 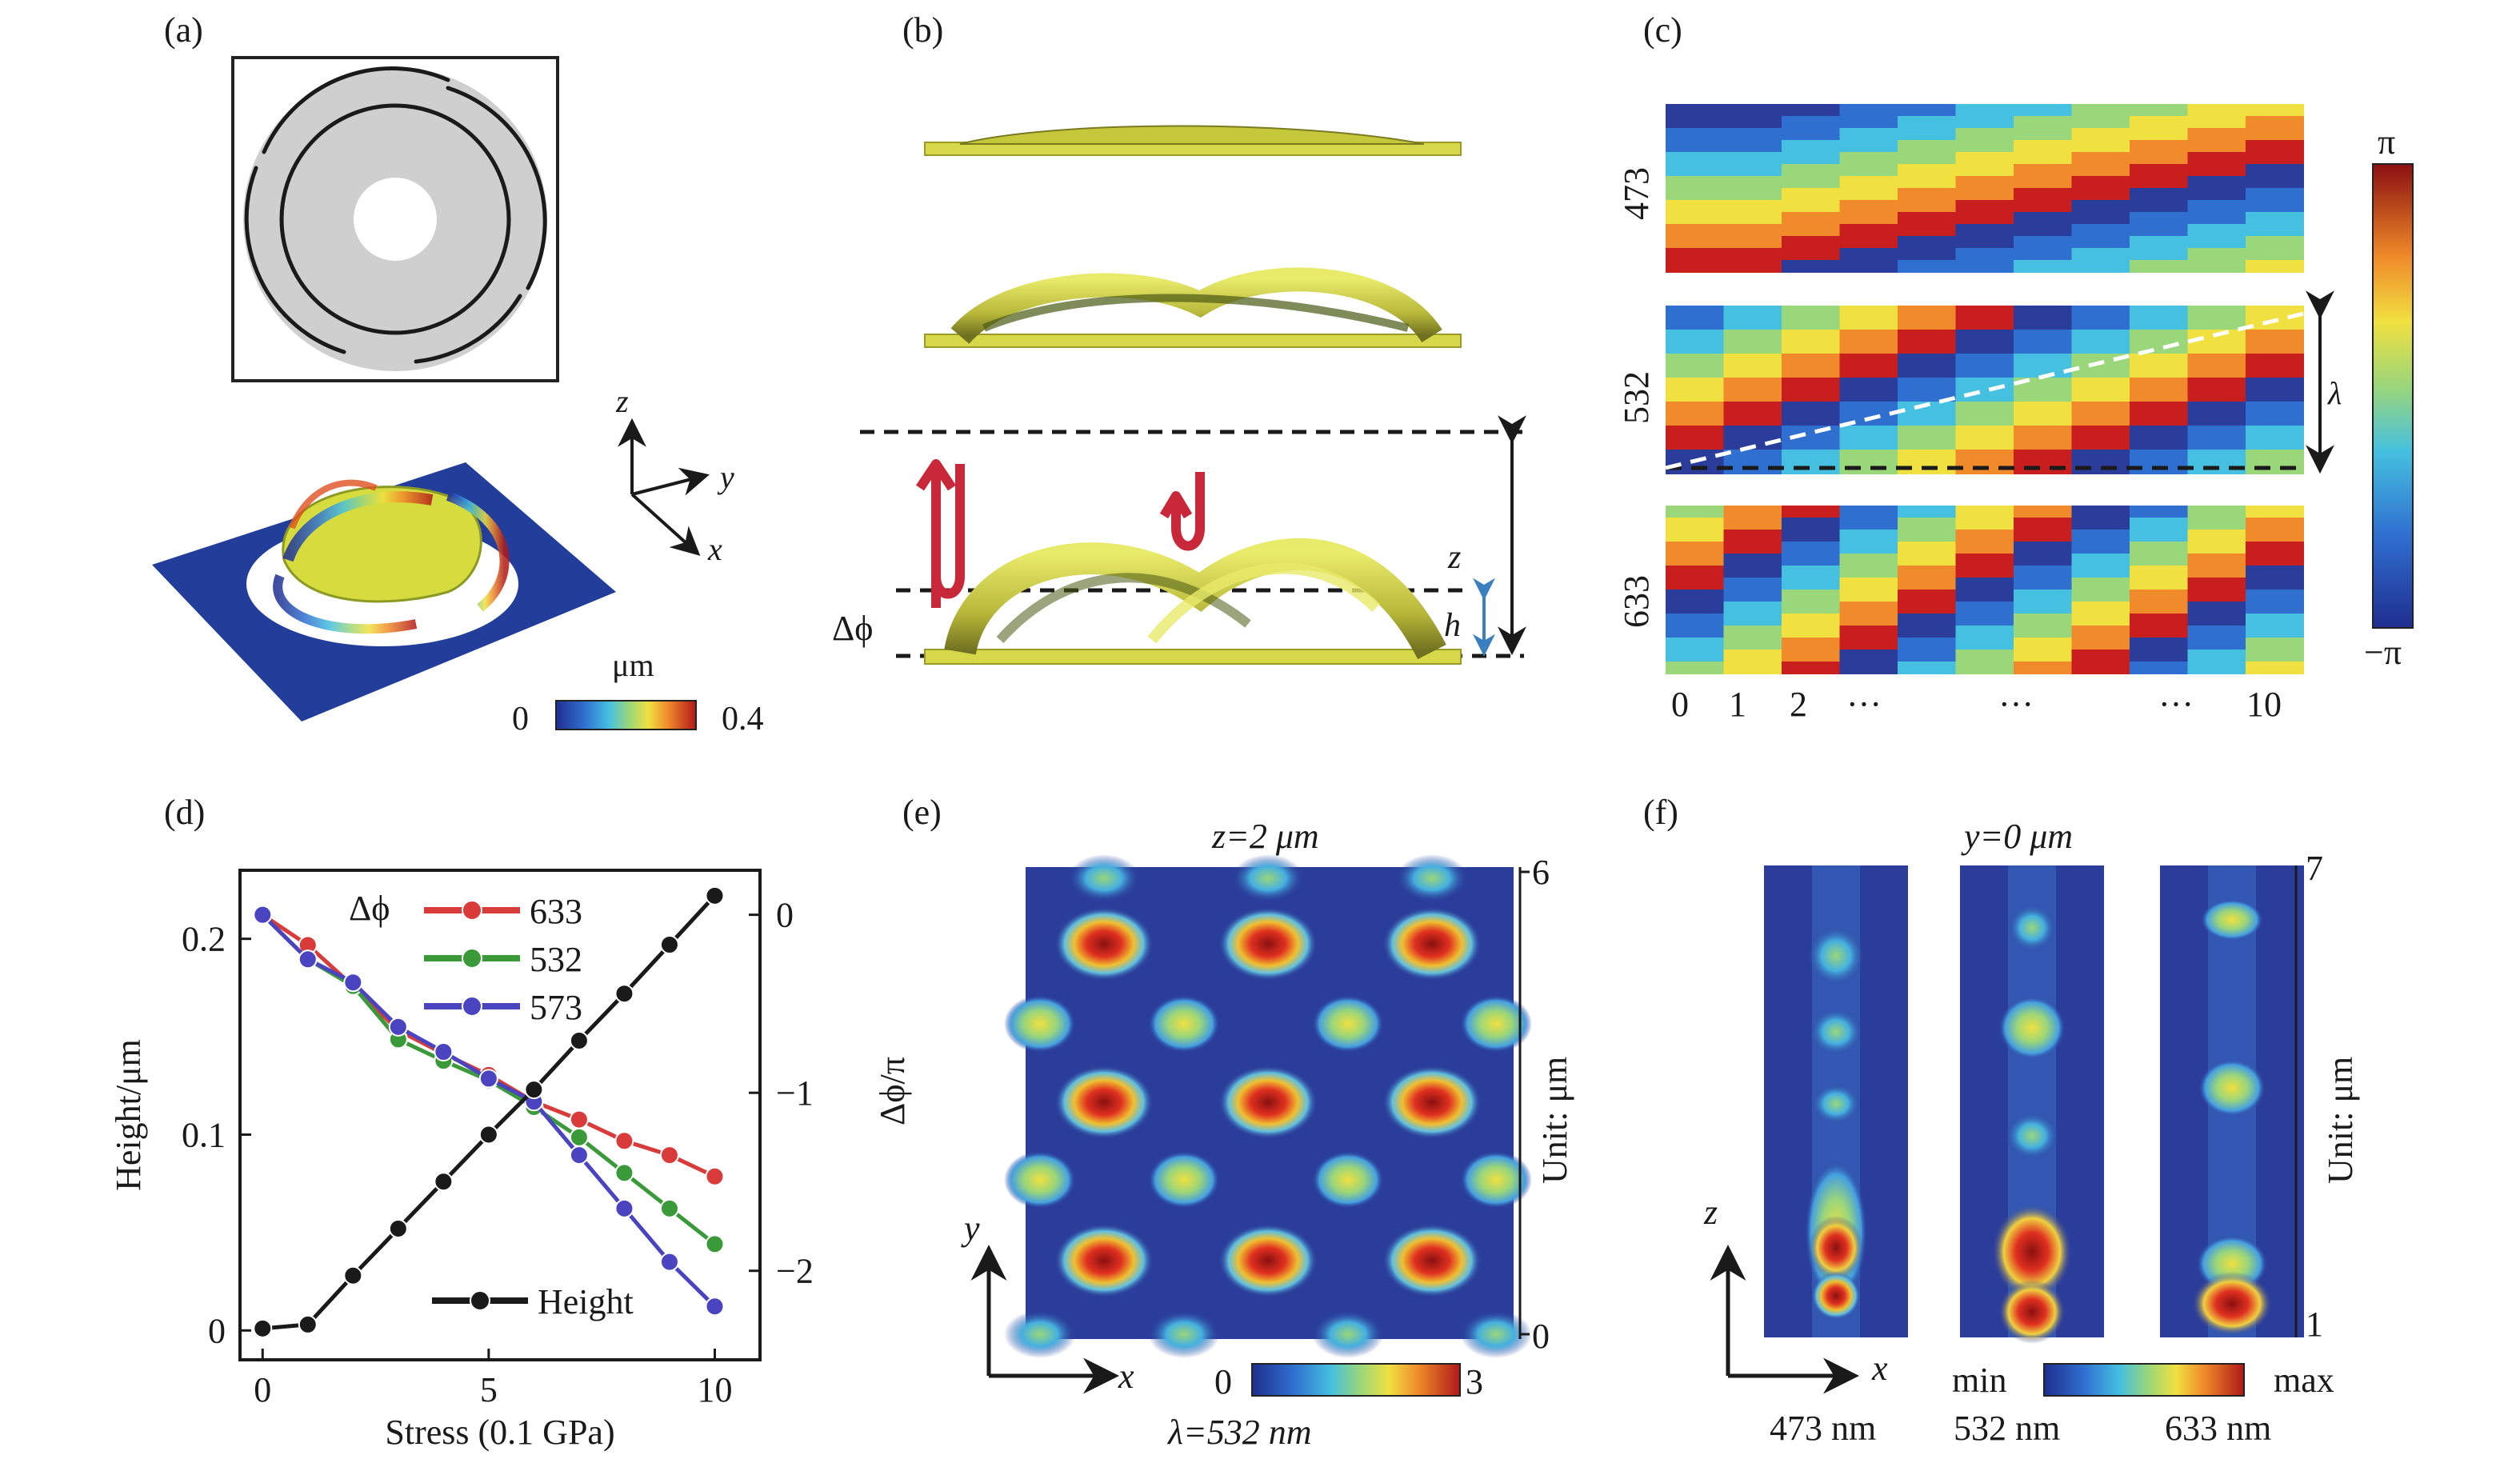 What do you see at coordinates (1979, 1380) in the screenshot?
I see `colorbar-f-min: min` at bounding box center [1979, 1380].